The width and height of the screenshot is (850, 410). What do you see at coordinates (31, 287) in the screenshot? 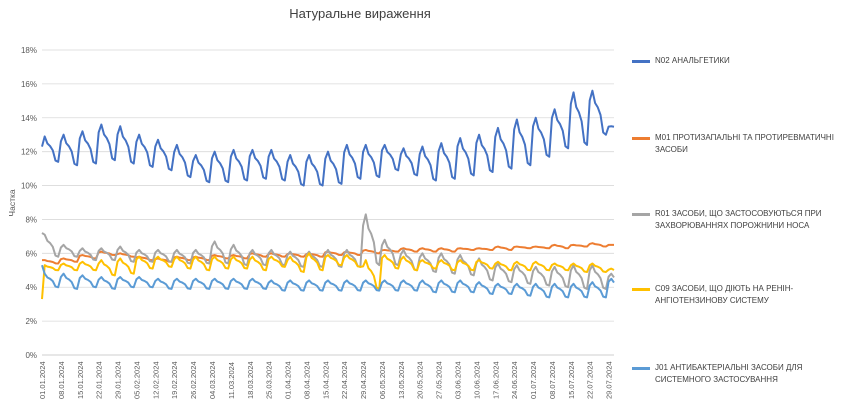
I see `y-tick-label: 4%` at bounding box center [31, 287].